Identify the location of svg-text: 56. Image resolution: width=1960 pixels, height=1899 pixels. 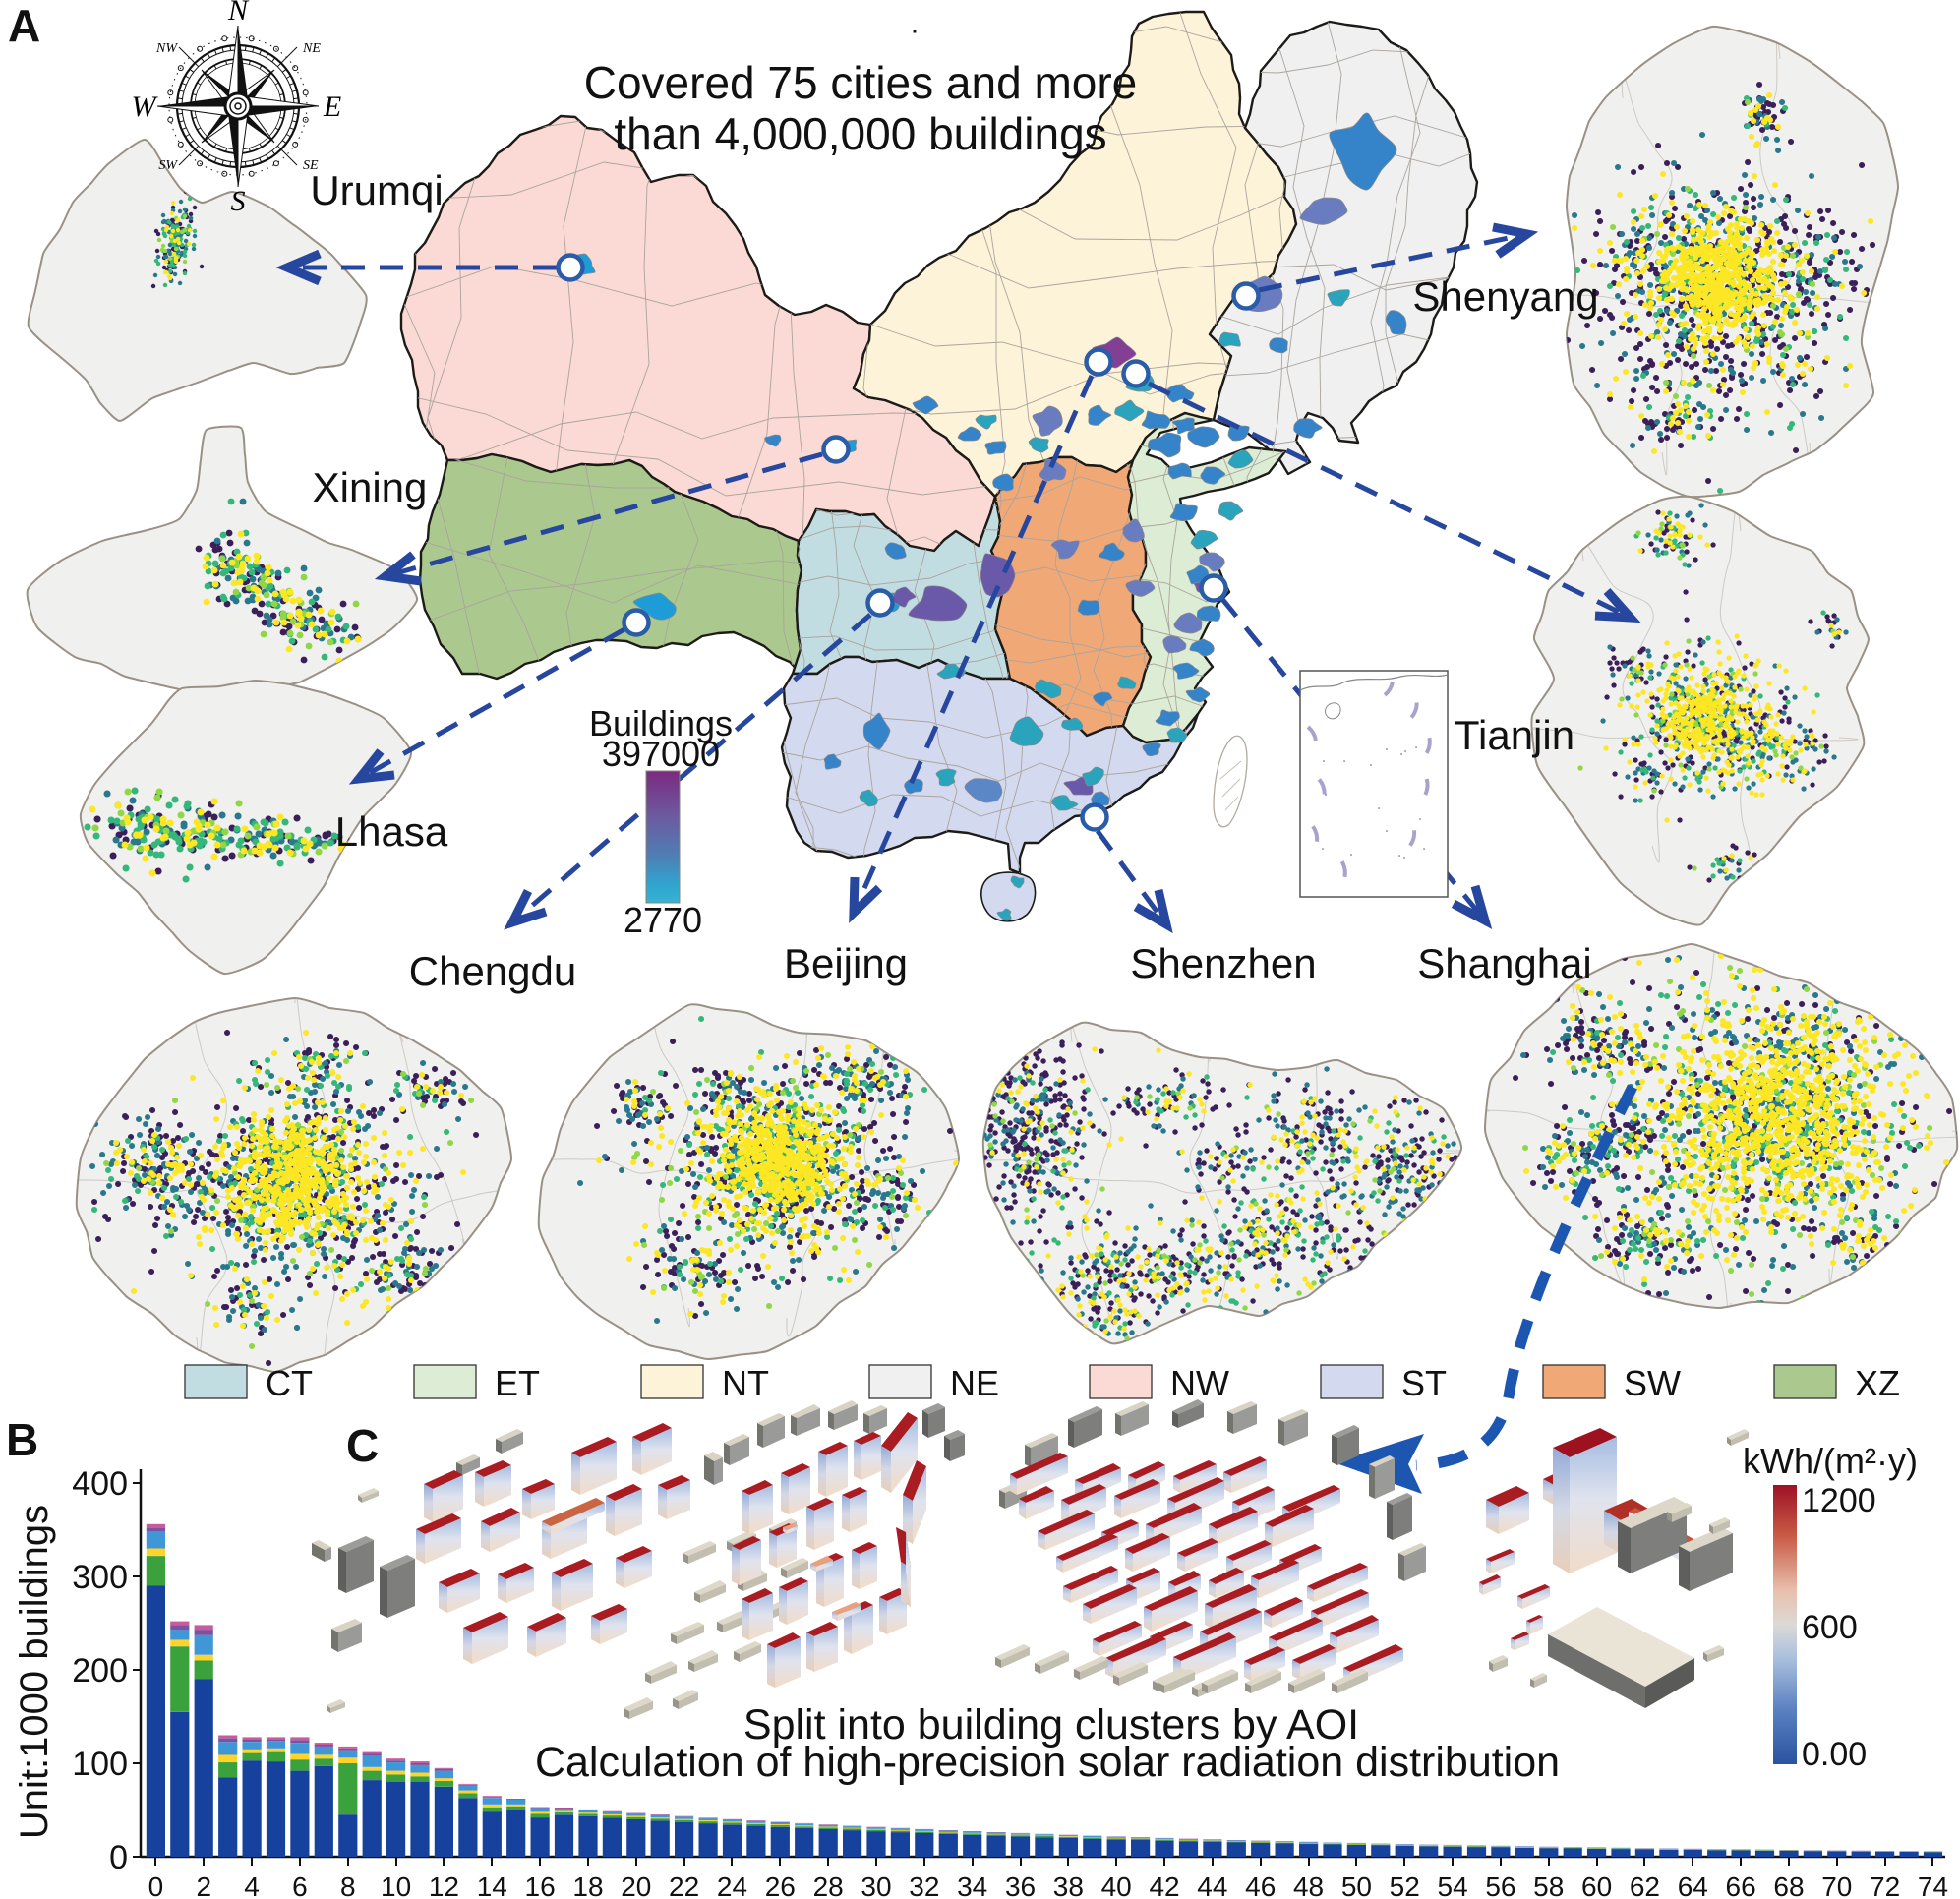
(1500, 1885).